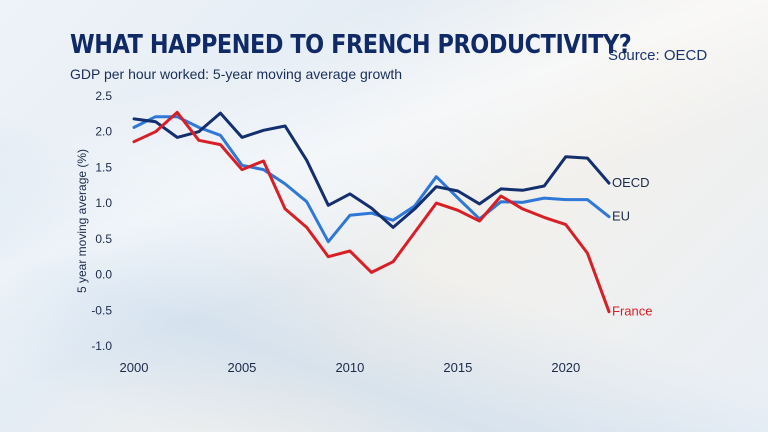 The width and height of the screenshot is (768, 432). What do you see at coordinates (457, 367) in the screenshot?
I see `x-tick-label: 2015` at bounding box center [457, 367].